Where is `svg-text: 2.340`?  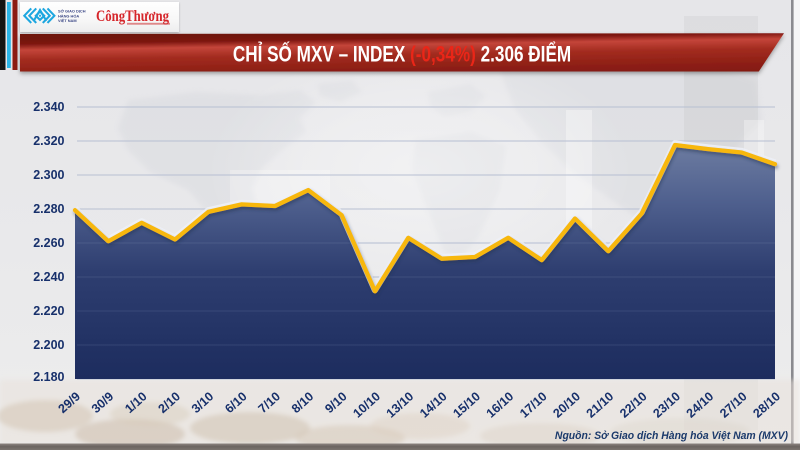 svg-text: 2.340 is located at coordinates (48, 107).